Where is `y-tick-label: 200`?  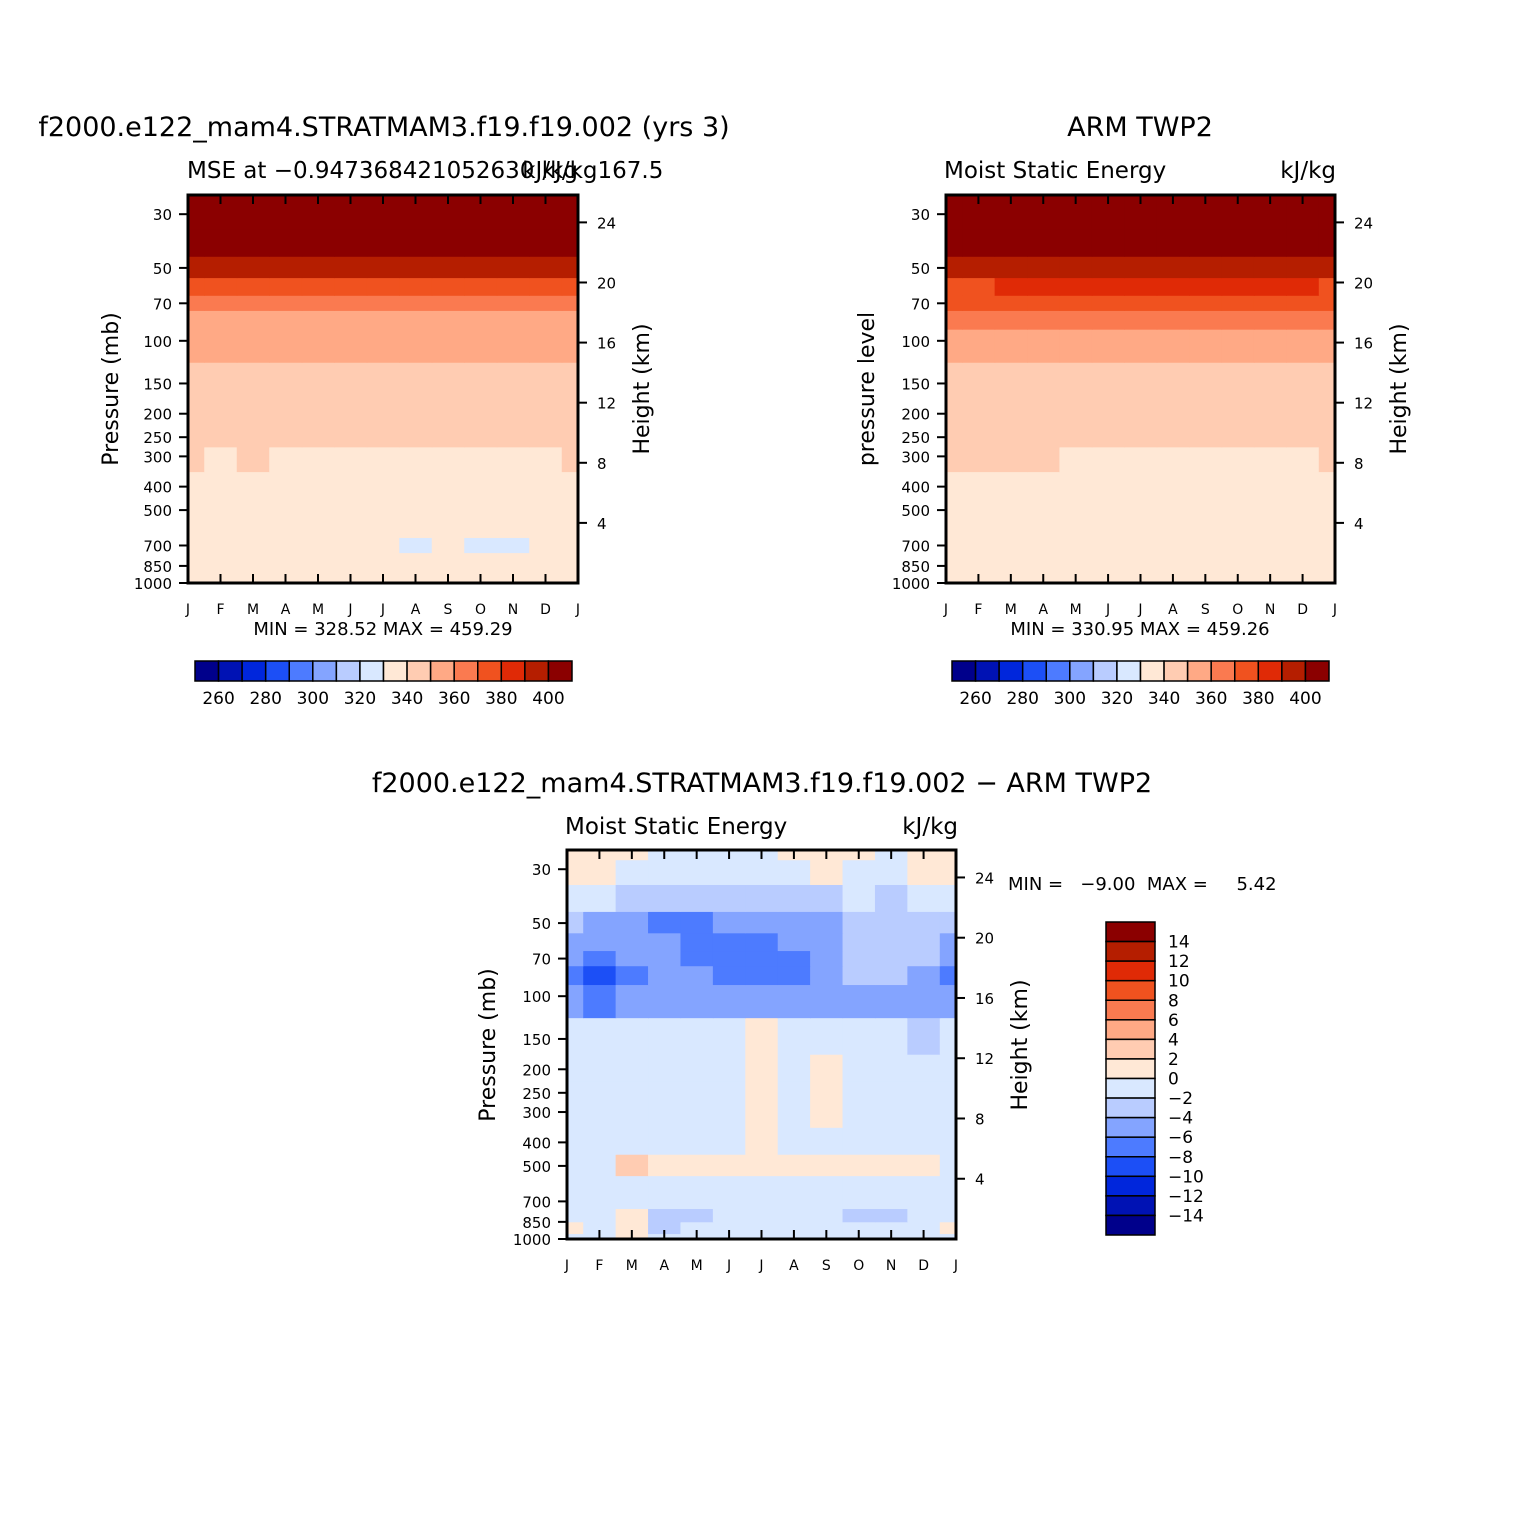 y-tick-label: 200 is located at coordinates (915, 415).